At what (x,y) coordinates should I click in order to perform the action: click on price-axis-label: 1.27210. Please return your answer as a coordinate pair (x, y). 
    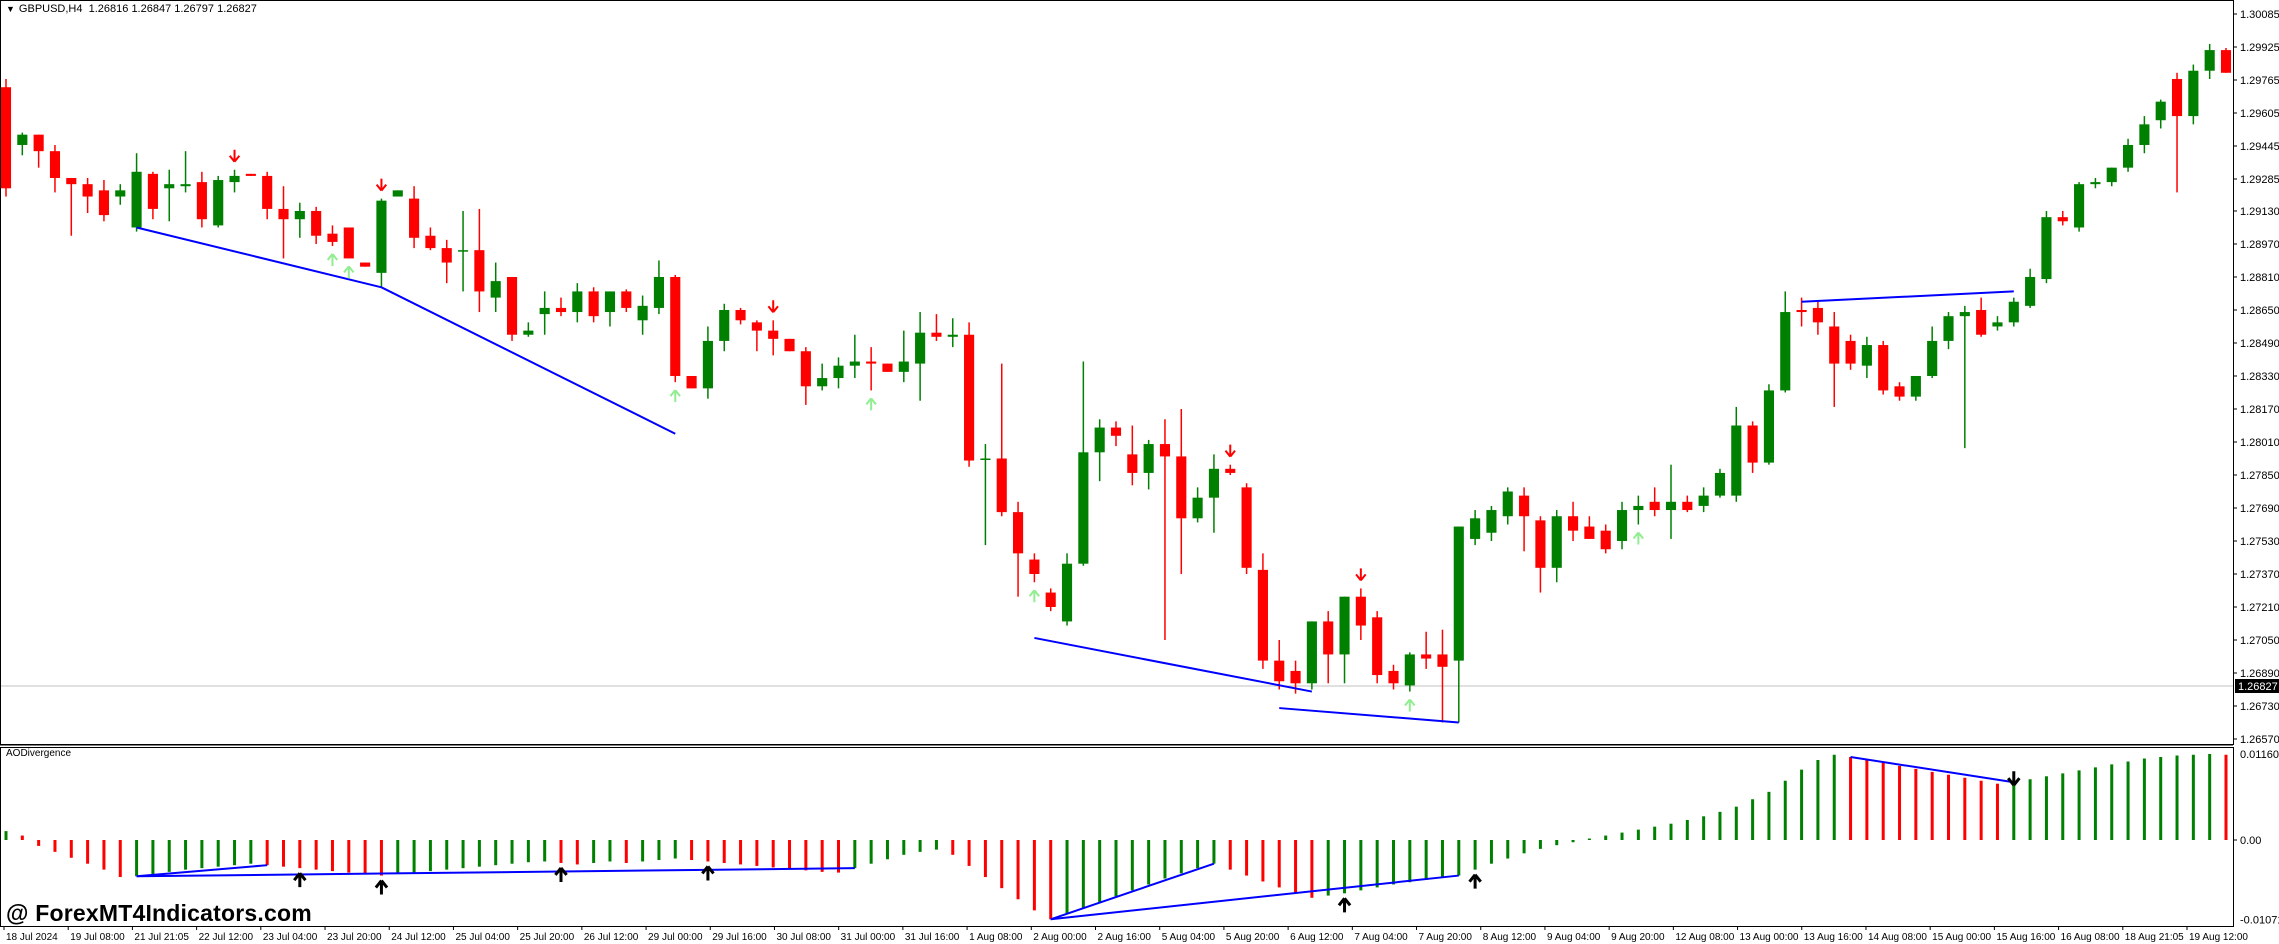
    Looking at the image, I should click on (2259, 608).